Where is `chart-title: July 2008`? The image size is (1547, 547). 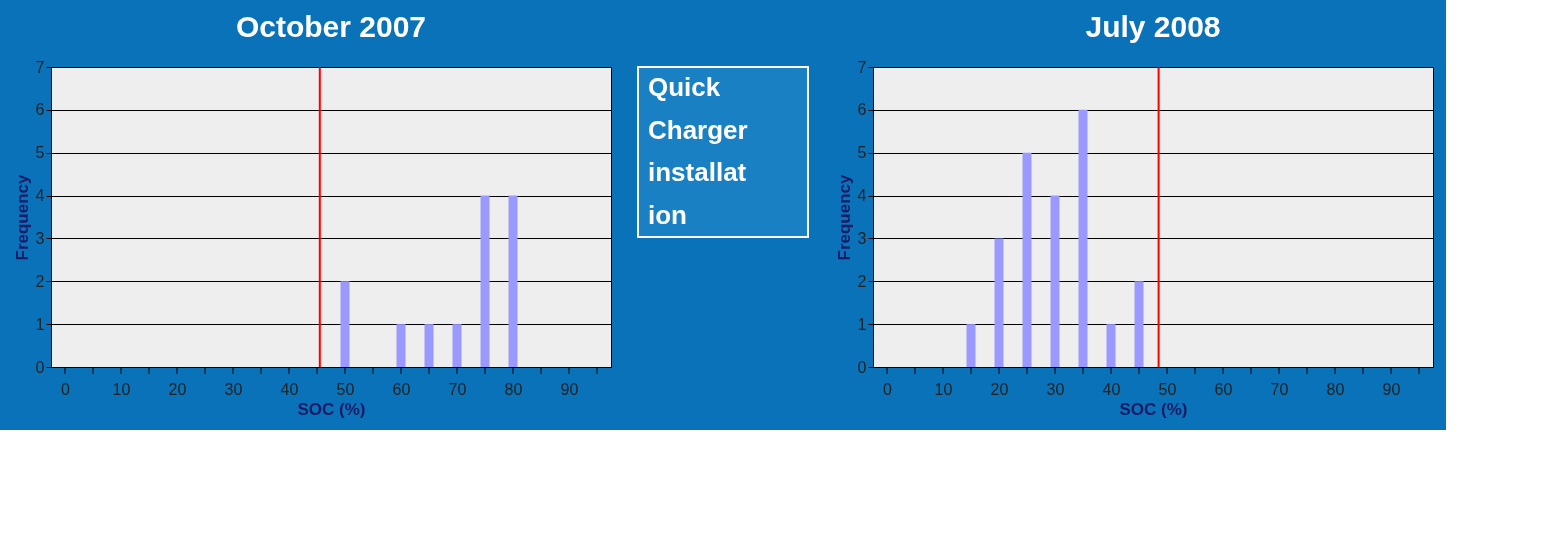
chart-title: July 2008 is located at coordinates (1153, 26).